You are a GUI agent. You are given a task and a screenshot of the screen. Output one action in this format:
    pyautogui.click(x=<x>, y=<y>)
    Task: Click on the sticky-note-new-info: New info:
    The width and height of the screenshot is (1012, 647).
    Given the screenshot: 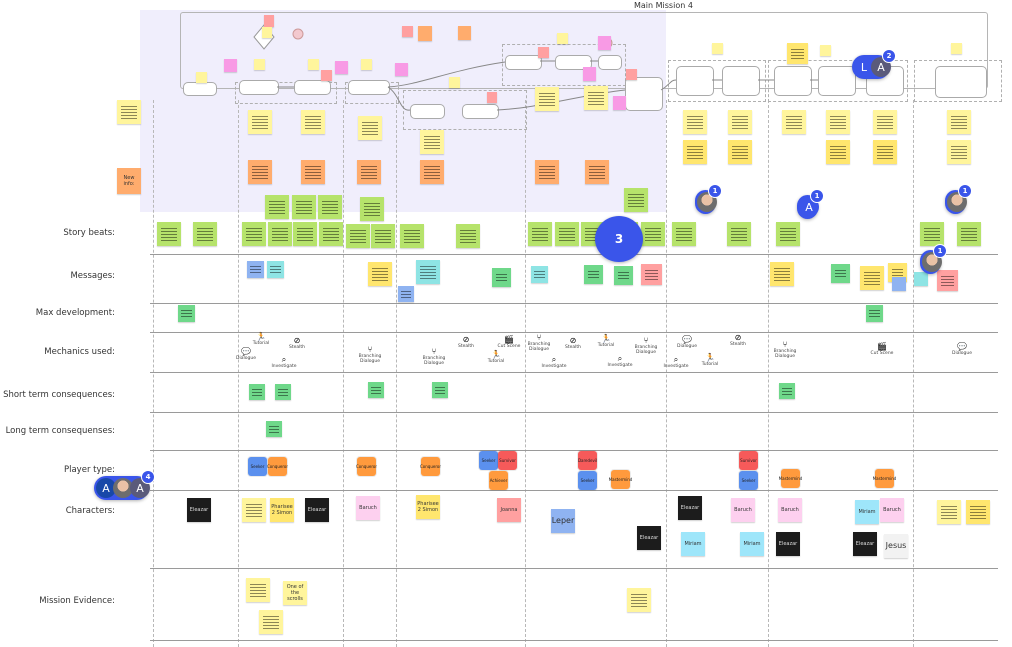 What is the action you would take?
    pyautogui.click(x=129, y=181)
    